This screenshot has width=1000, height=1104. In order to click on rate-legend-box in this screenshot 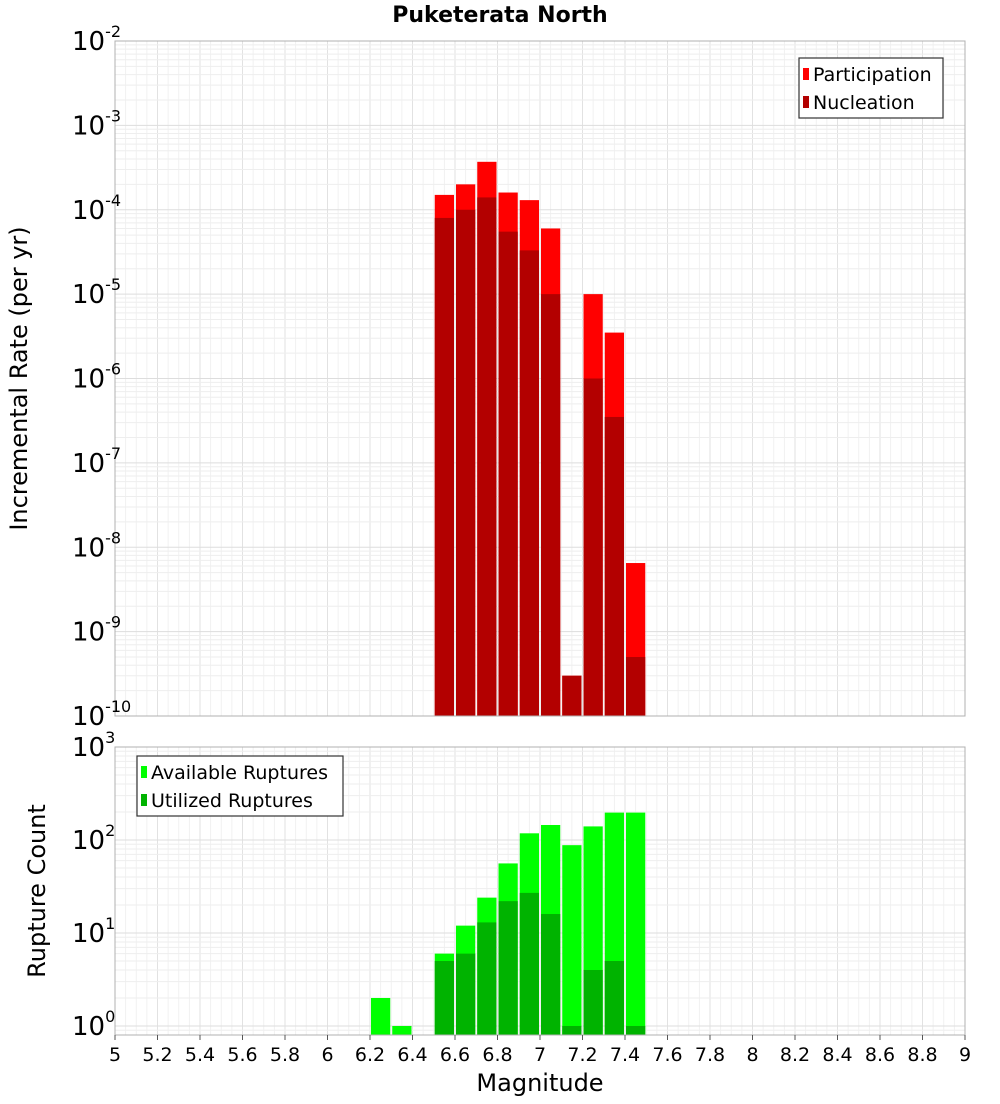, I will do `click(871, 88)`.